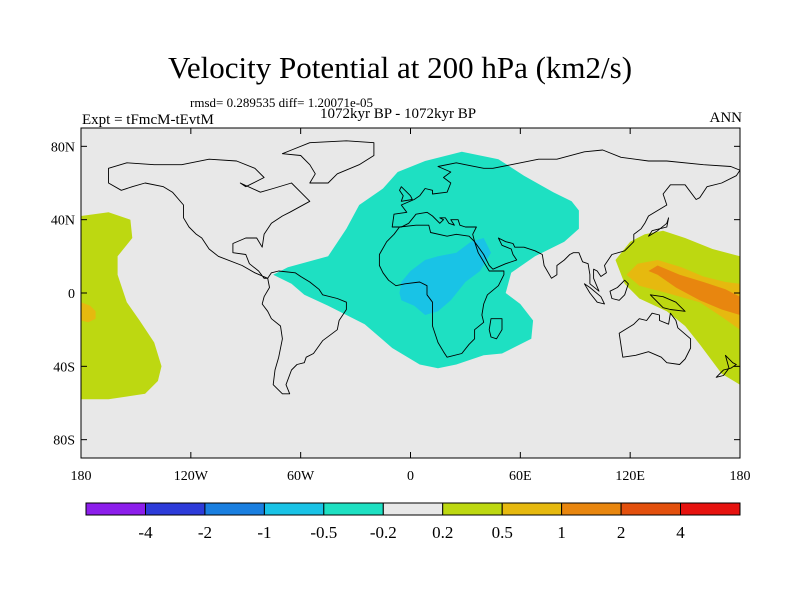 The height and width of the screenshot is (600, 800). What do you see at coordinates (64, 441) in the screenshot?
I see `y-tick-label: 80S` at bounding box center [64, 441].